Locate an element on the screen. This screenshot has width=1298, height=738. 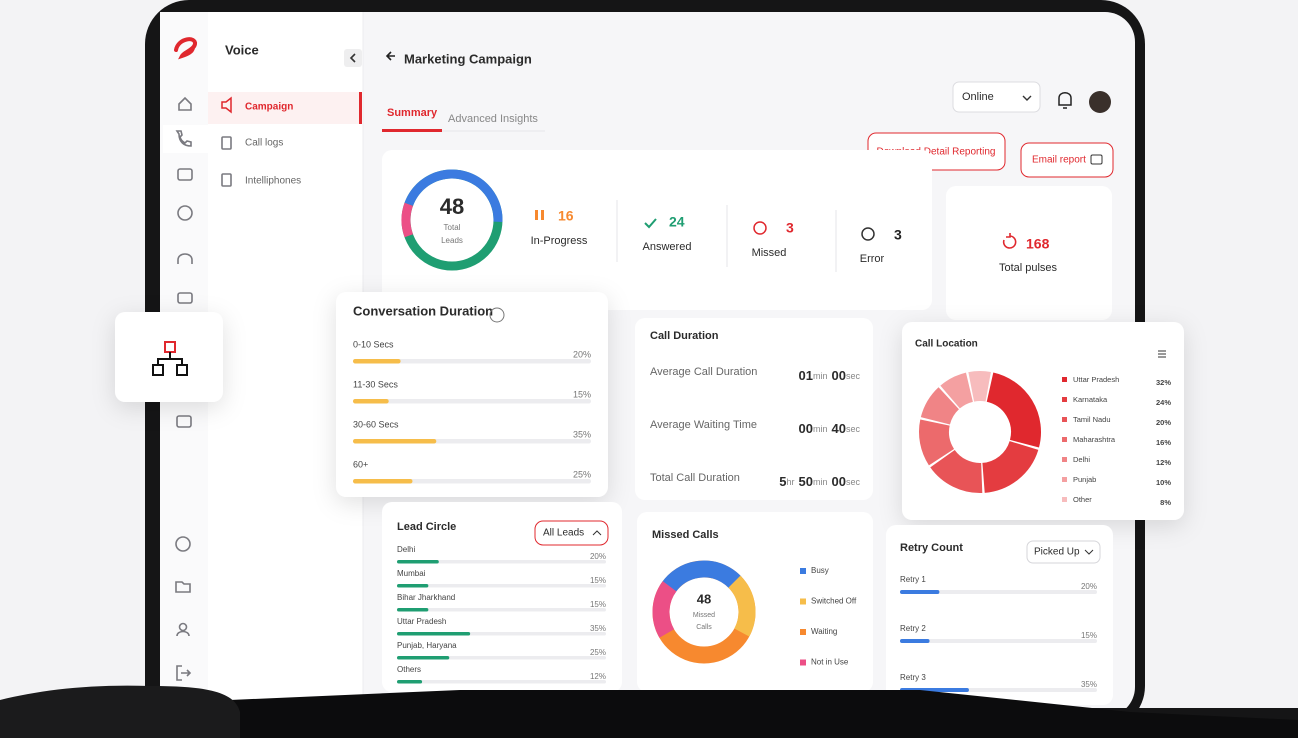
row-label: Punjab, Haryana is located at coordinates (427, 645).